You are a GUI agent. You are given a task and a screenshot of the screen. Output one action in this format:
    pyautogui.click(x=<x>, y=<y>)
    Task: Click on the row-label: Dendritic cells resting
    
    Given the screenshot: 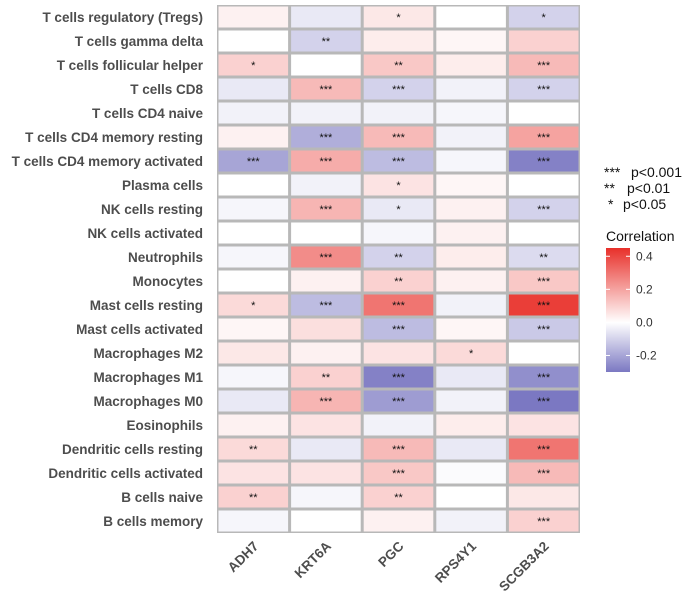 What is the action you would take?
    pyautogui.click(x=132, y=449)
    